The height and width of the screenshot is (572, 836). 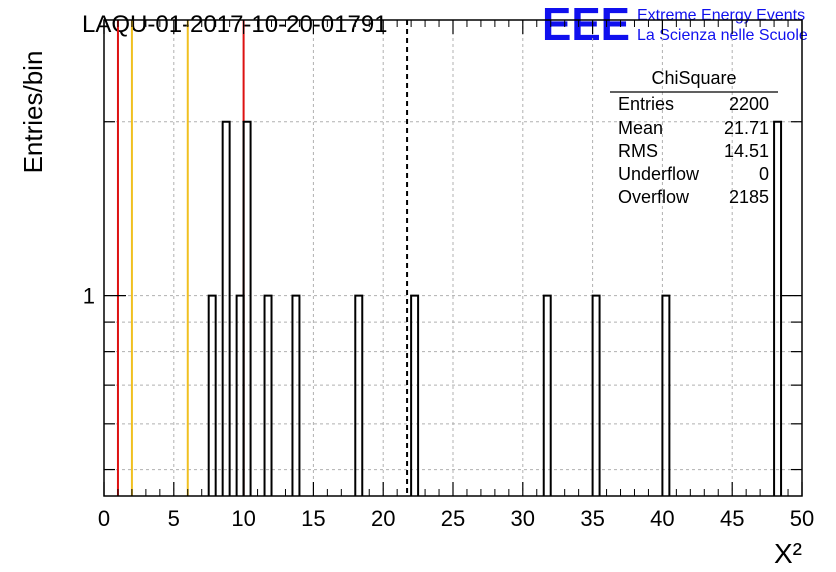 What do you see at coordinates (235, 24) in the screenshot?
I see `run-title: LAQU-01-2017-10-20-01791` at bounding box center [235, 24].